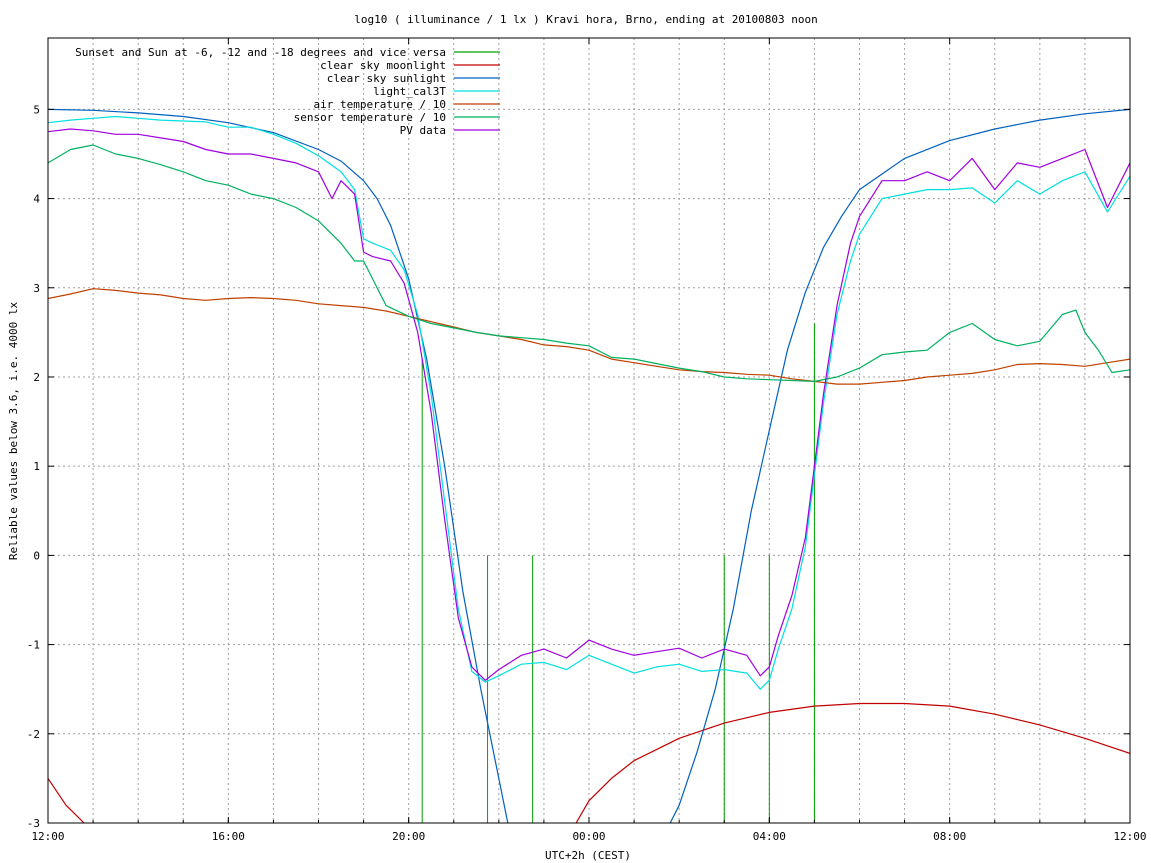 The height and width of the screenshot is (863, 1151). I want to click on legend-label: clear sky moonlight, so click(383, 65).